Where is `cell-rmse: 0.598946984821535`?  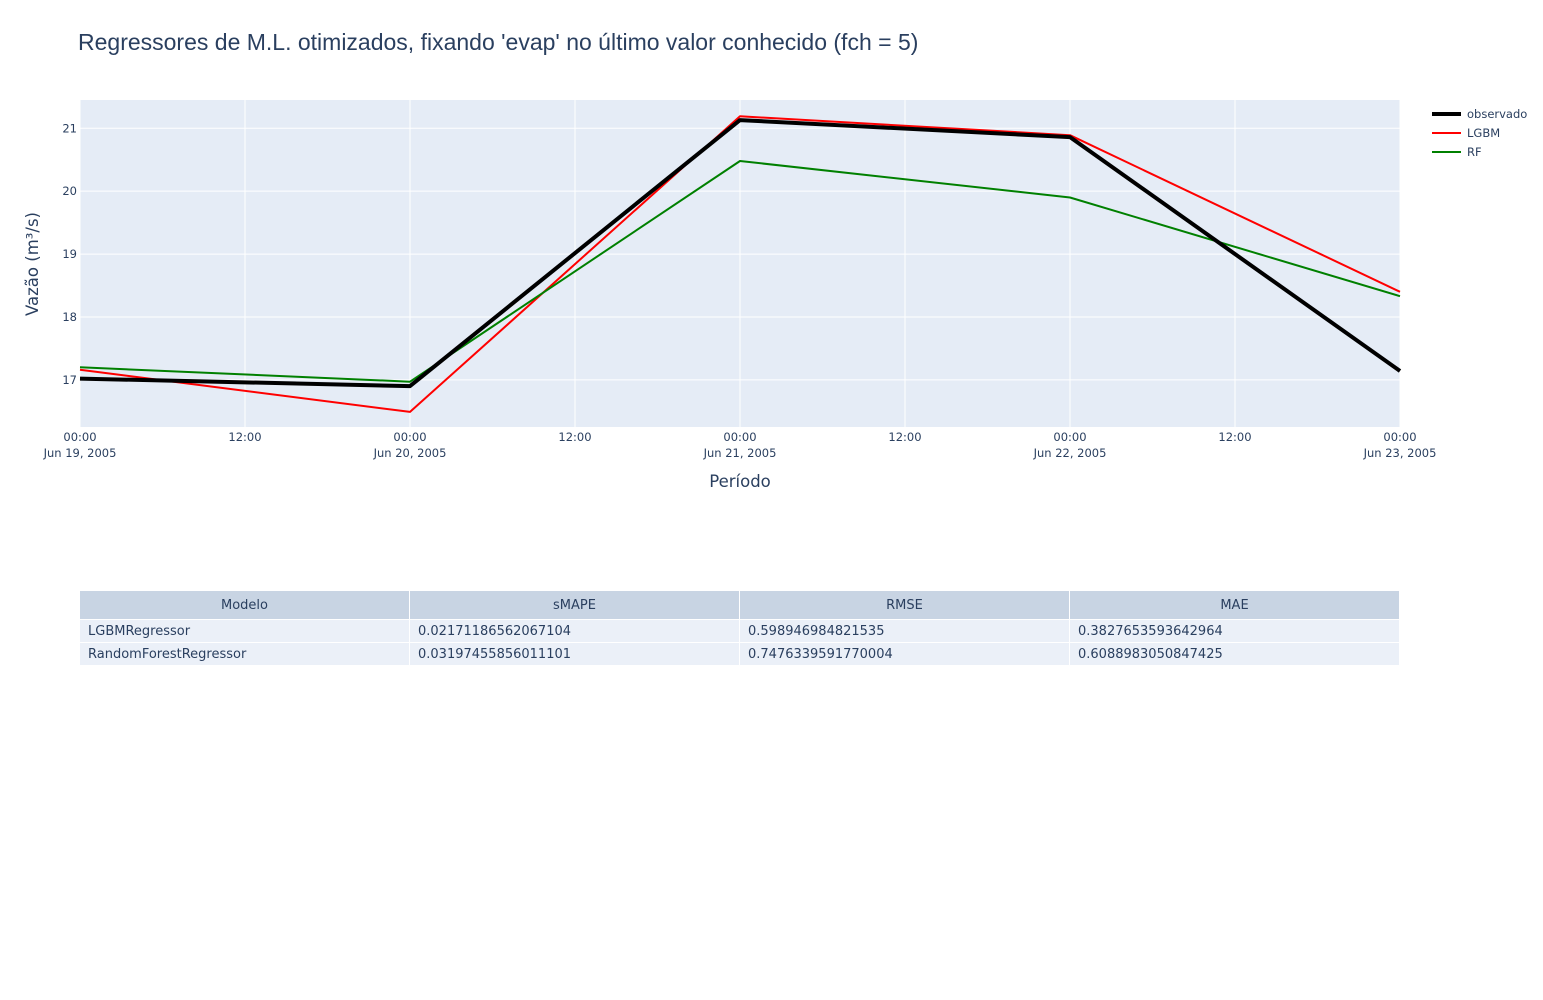 cell-rmse: 0.598946984821535 is located at coordinates (905, 631).